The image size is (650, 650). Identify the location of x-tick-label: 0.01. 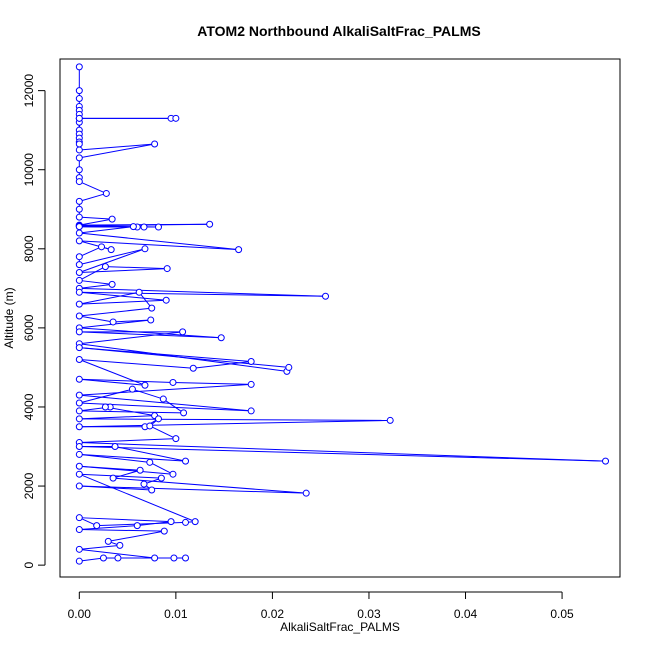
(176, 614).